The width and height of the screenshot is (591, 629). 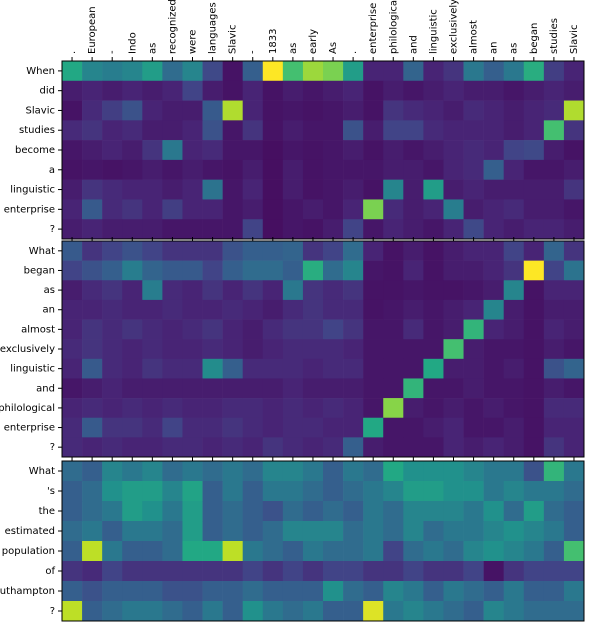 I want to click on x-tick-label: ., so click(x=353, y=52).